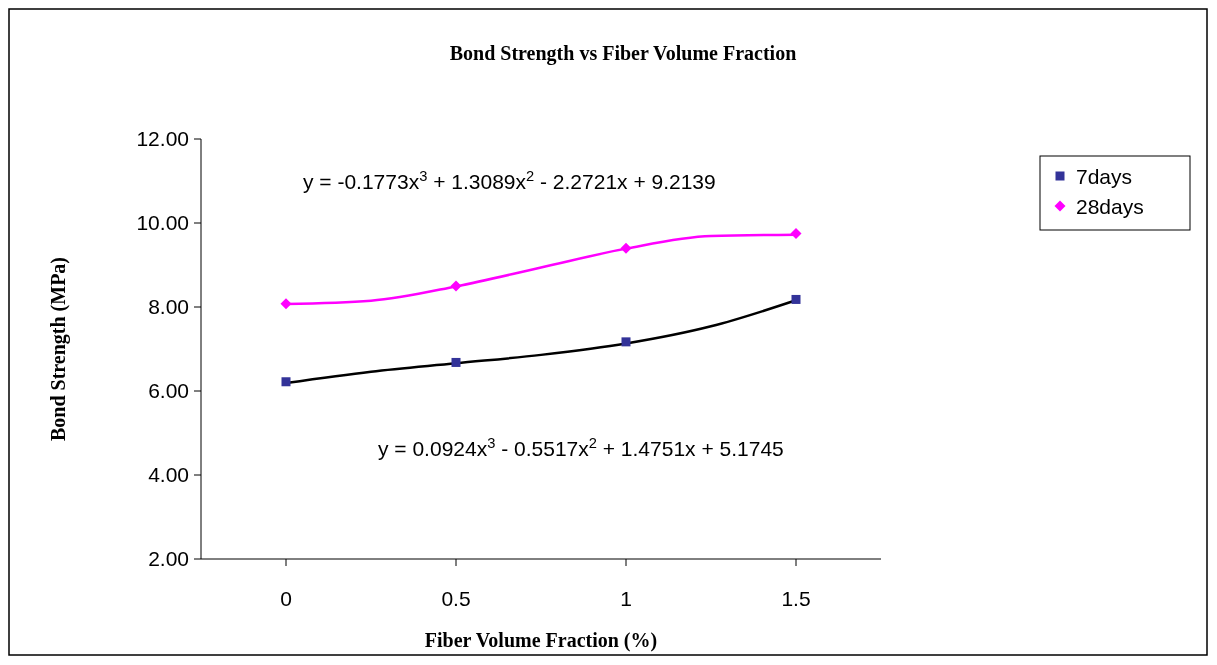  Describe the element at coordinates (541, 640) in the screenshot. I see `x-axis-title: Fiber Volume Fraction (%)` at that location.